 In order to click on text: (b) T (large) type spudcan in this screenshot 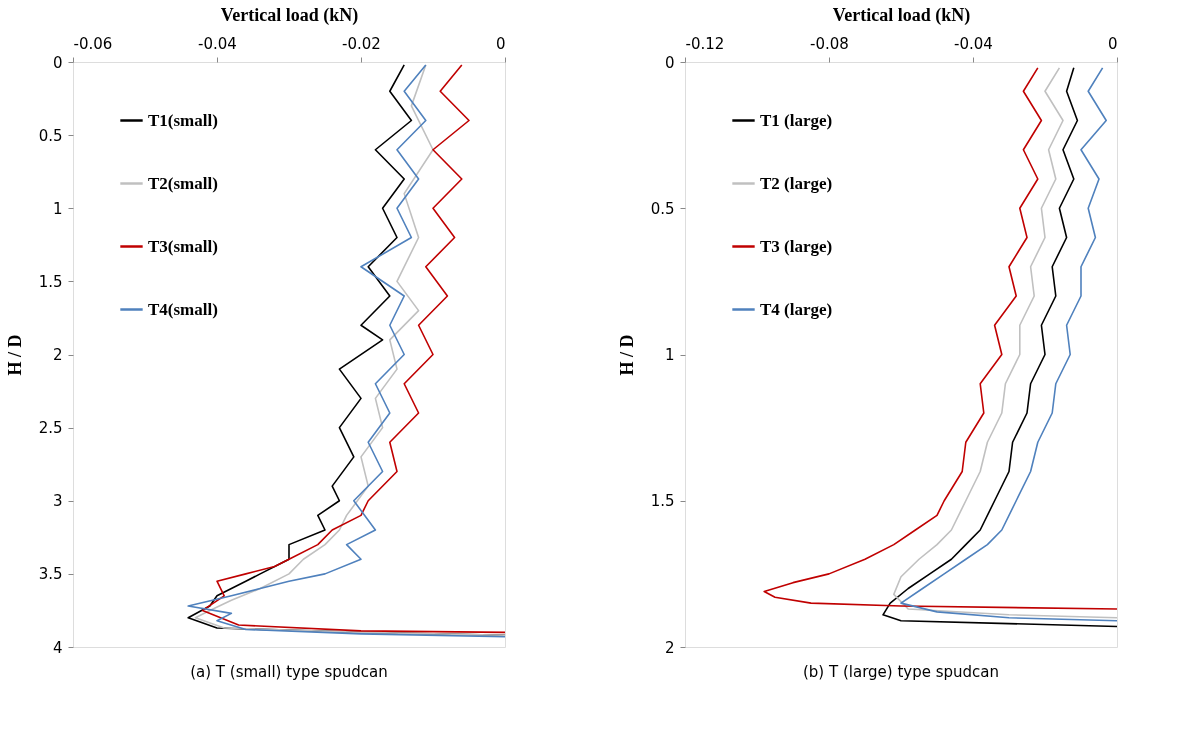, I will do `click(901, 672)`.